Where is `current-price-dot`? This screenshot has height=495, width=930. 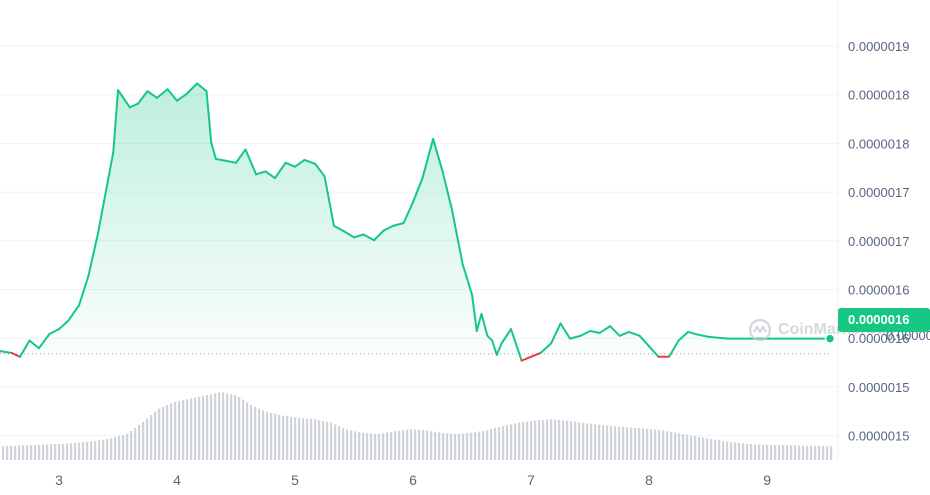
current-price-dot is located at coordinates (830, 338).